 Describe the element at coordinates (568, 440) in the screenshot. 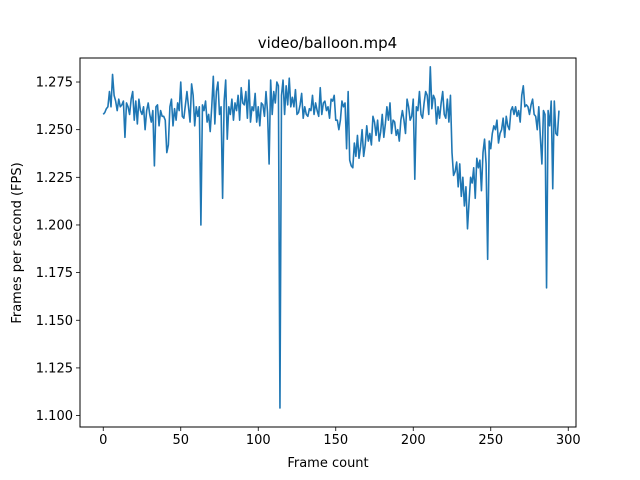

I see `x-tick-label: 300` at that location.